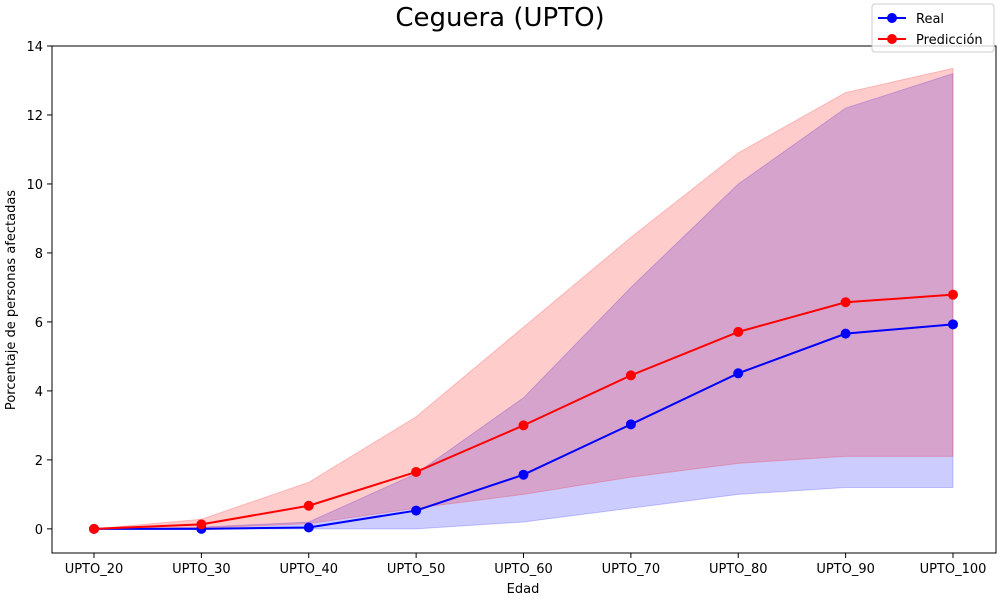  Describe the element at coordinates (499, 18) in the screenshot. I see `chart-title: Ceguera (UPTO)` at that location.